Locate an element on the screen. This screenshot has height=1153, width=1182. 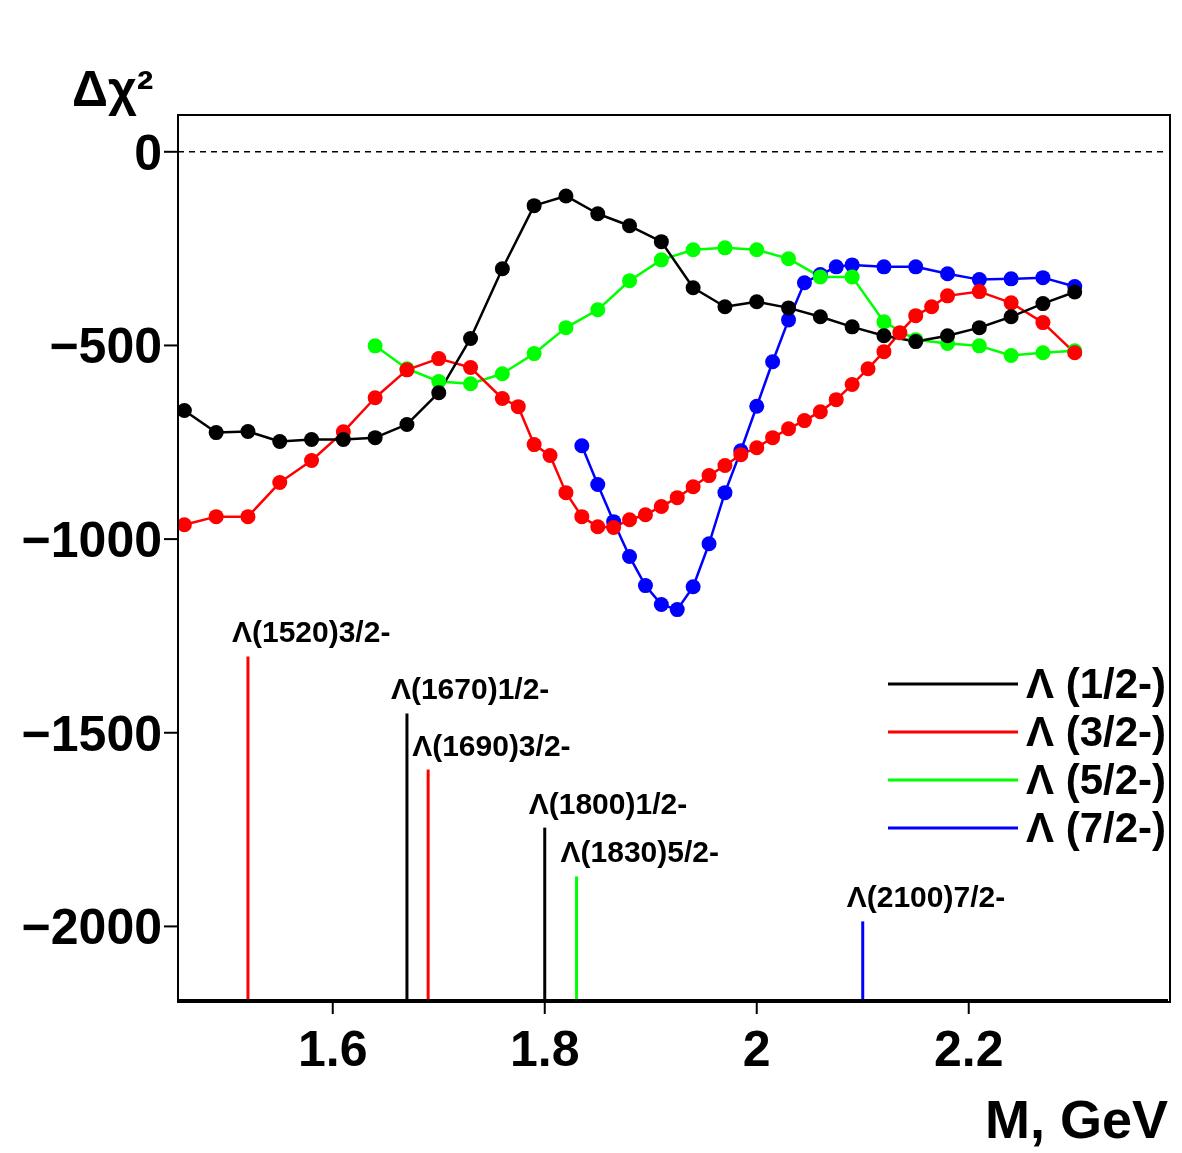
legend-label: Λ (3/2-) is located at coordinates (1095, 732).